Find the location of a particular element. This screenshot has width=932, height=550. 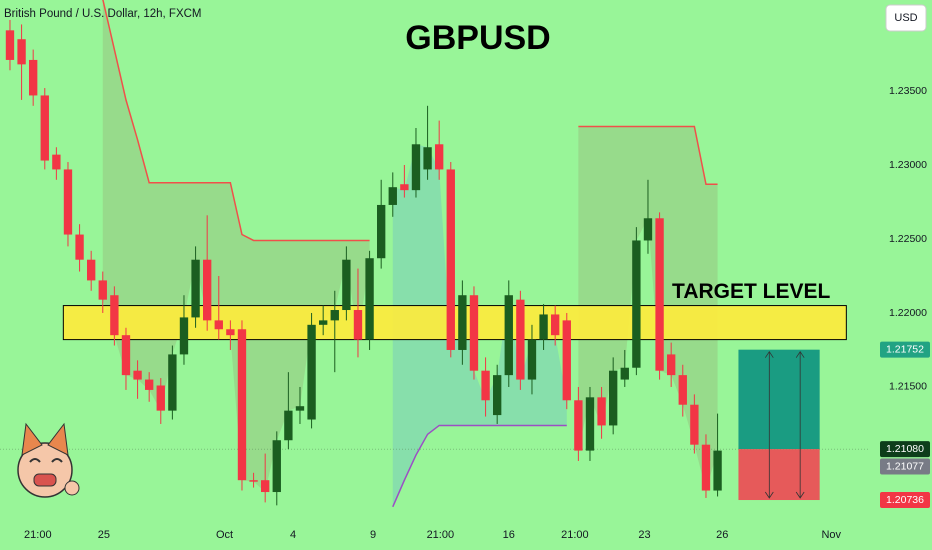

currency: USD is located at coordinates (905, 18).